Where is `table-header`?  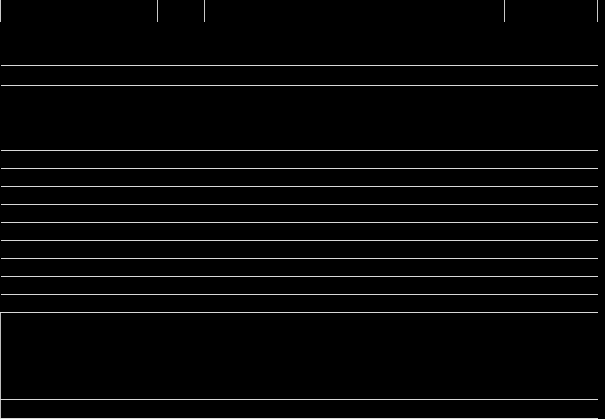
table-header is located at coordinates (299, 11).